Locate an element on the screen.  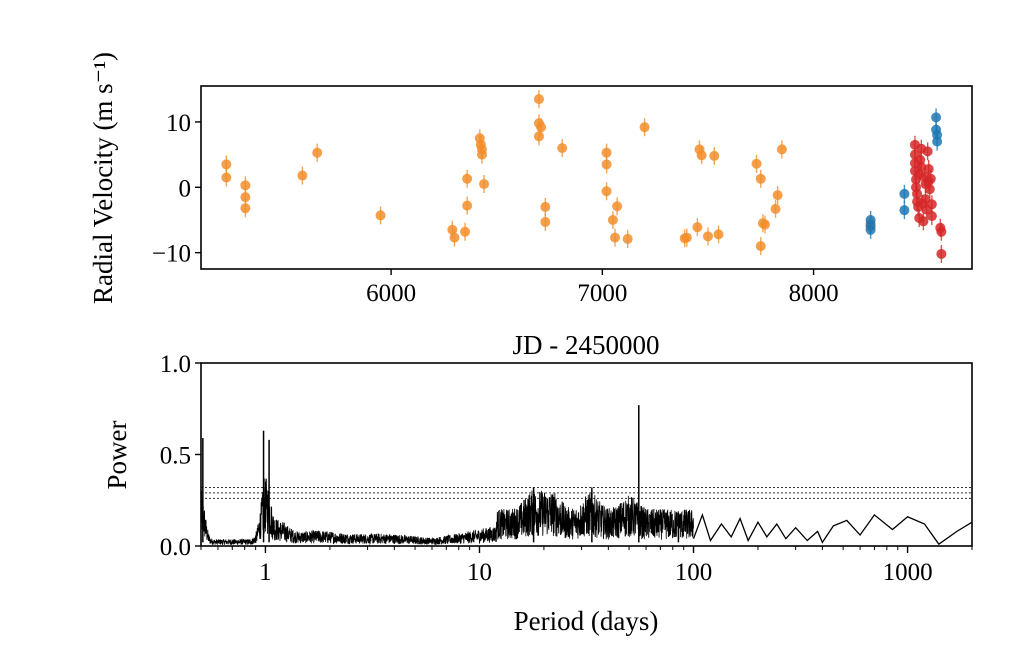
pg-x-tick-label-1: 10 is located at coordinates (479, 572).